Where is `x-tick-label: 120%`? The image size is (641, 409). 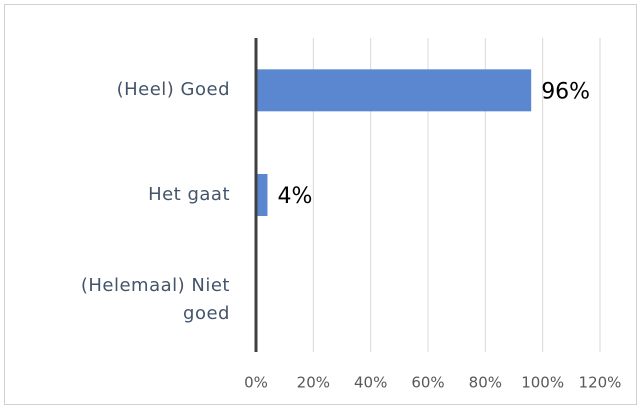
x-tick-label: 120% is located at coordinates (600, 383).